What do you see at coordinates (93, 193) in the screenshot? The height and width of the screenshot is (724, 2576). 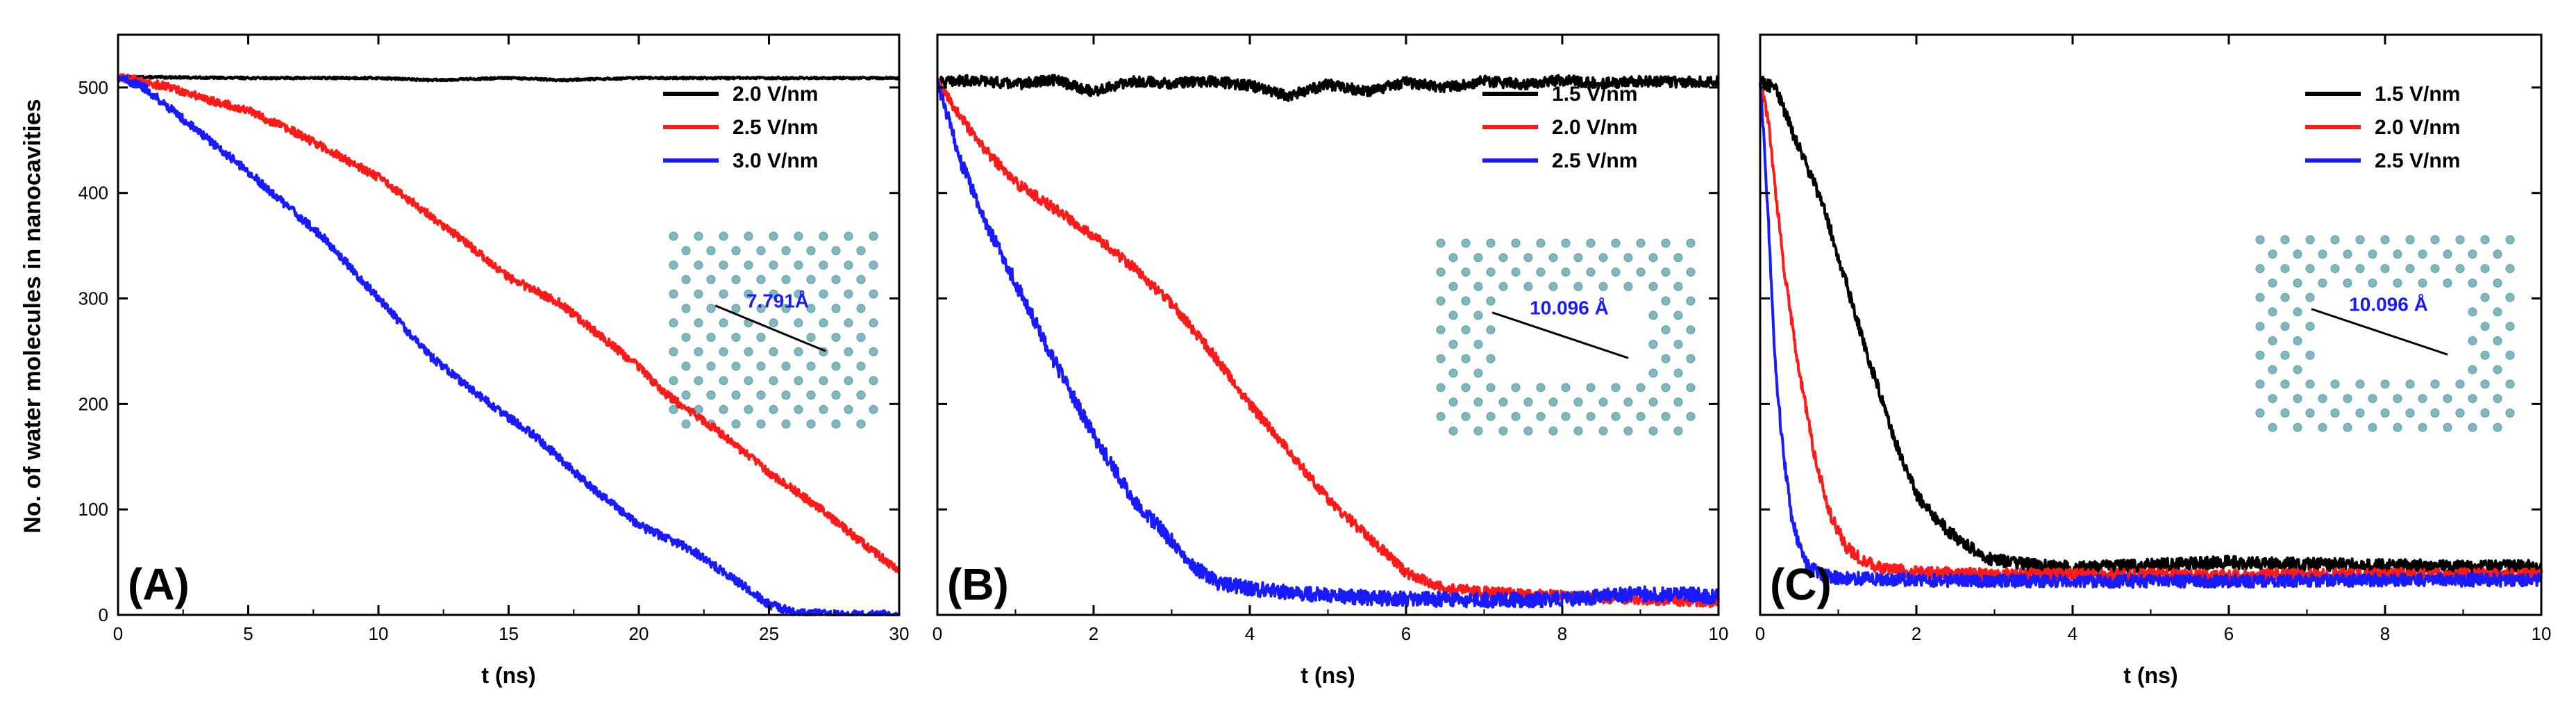 I see `y-tick-label: 400` at bounding box center [93, 193].